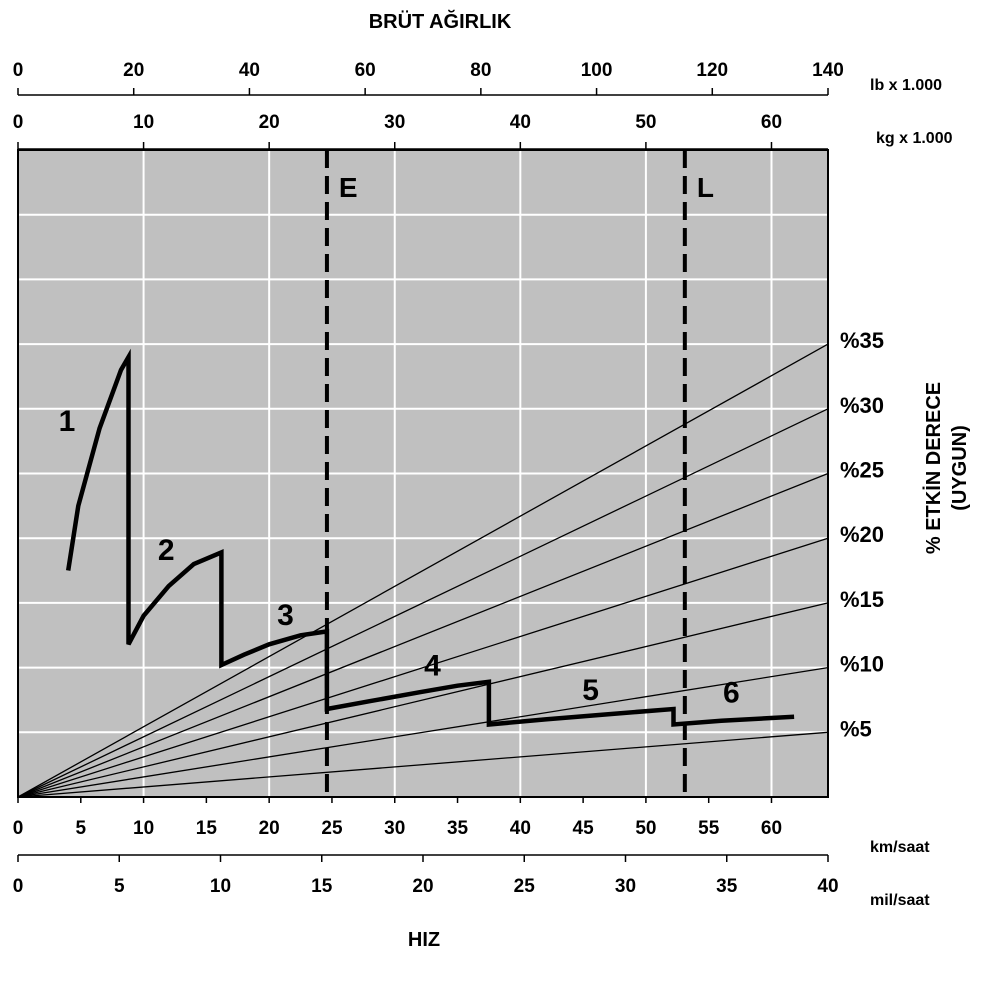 The width and height of the screenshot is (982, 986). Describe the element at coordinates (428, 78) in the screenshot. I see `top-lb-axis: 0 20 40 60 80 100 120 140` at that location.